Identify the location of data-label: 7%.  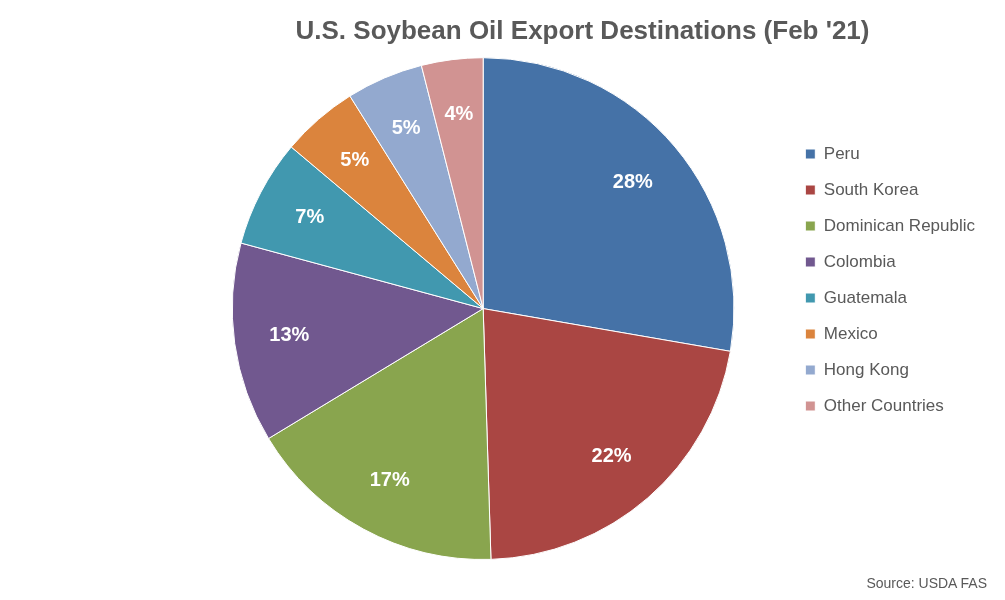
(310, 216).